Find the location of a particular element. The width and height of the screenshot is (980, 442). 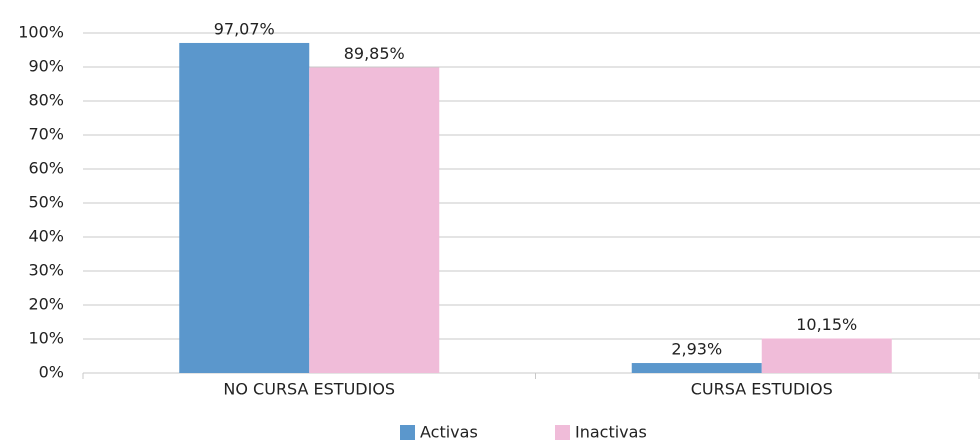

data-label: 89,85% is located at coordinates (374, 53).